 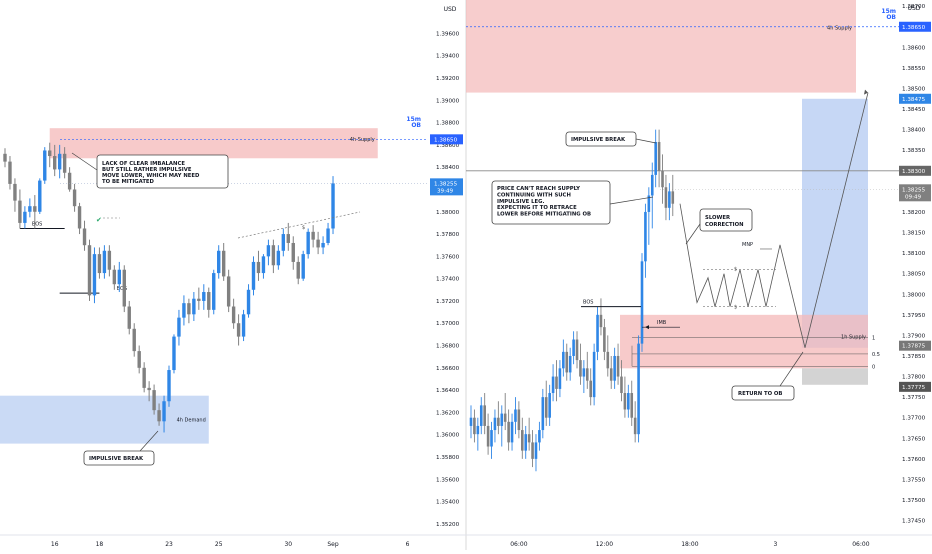 What do you see at coordinates (914, 213) in the screenshot?
I see `y-tick-label: 1.38200` at bounding box center [914, 213].